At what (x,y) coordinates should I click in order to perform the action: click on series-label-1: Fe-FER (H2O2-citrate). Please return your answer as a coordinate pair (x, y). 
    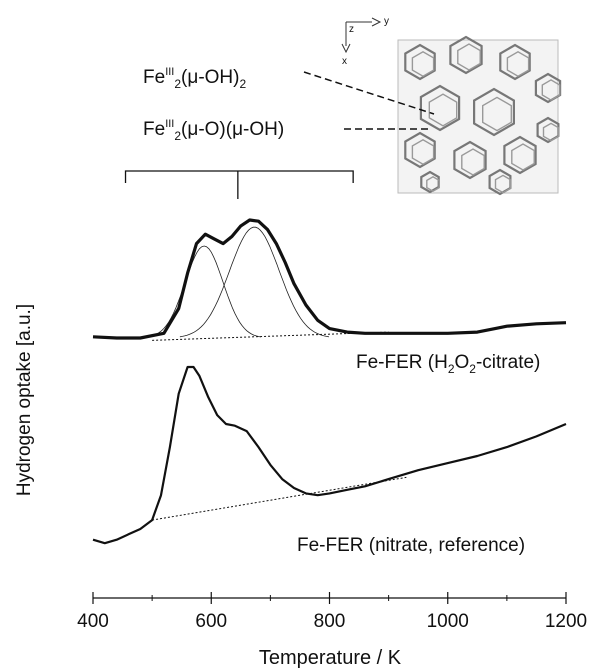
    Looking at the image, I should click on (448, 364).